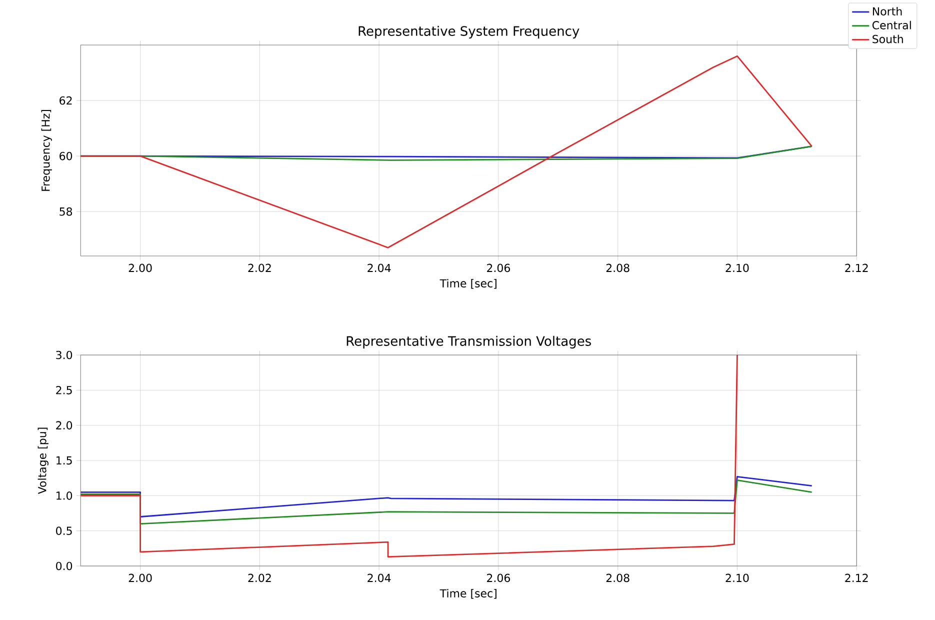 The height and width of the screenshot is (620, 935). What do you see at coordinates (43, 461) in the screenshot?
I see `y-axis-title: Voltage [pu]` at bounding box center [43, 461].